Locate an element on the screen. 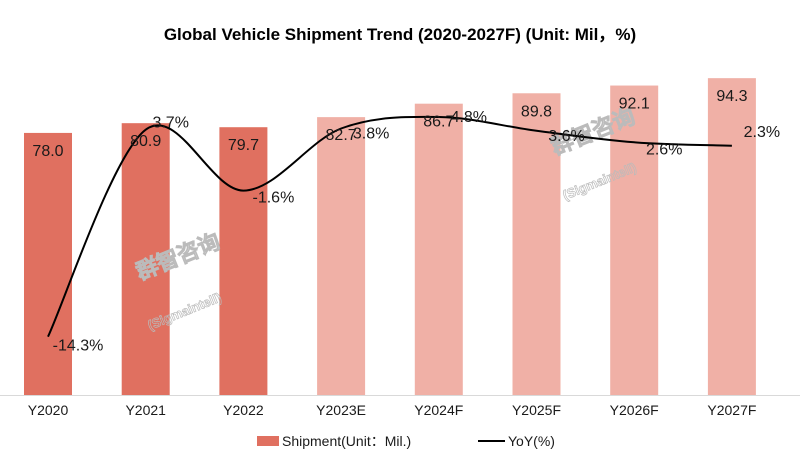  bar-Y2026F is located at coordinates (634, 240).